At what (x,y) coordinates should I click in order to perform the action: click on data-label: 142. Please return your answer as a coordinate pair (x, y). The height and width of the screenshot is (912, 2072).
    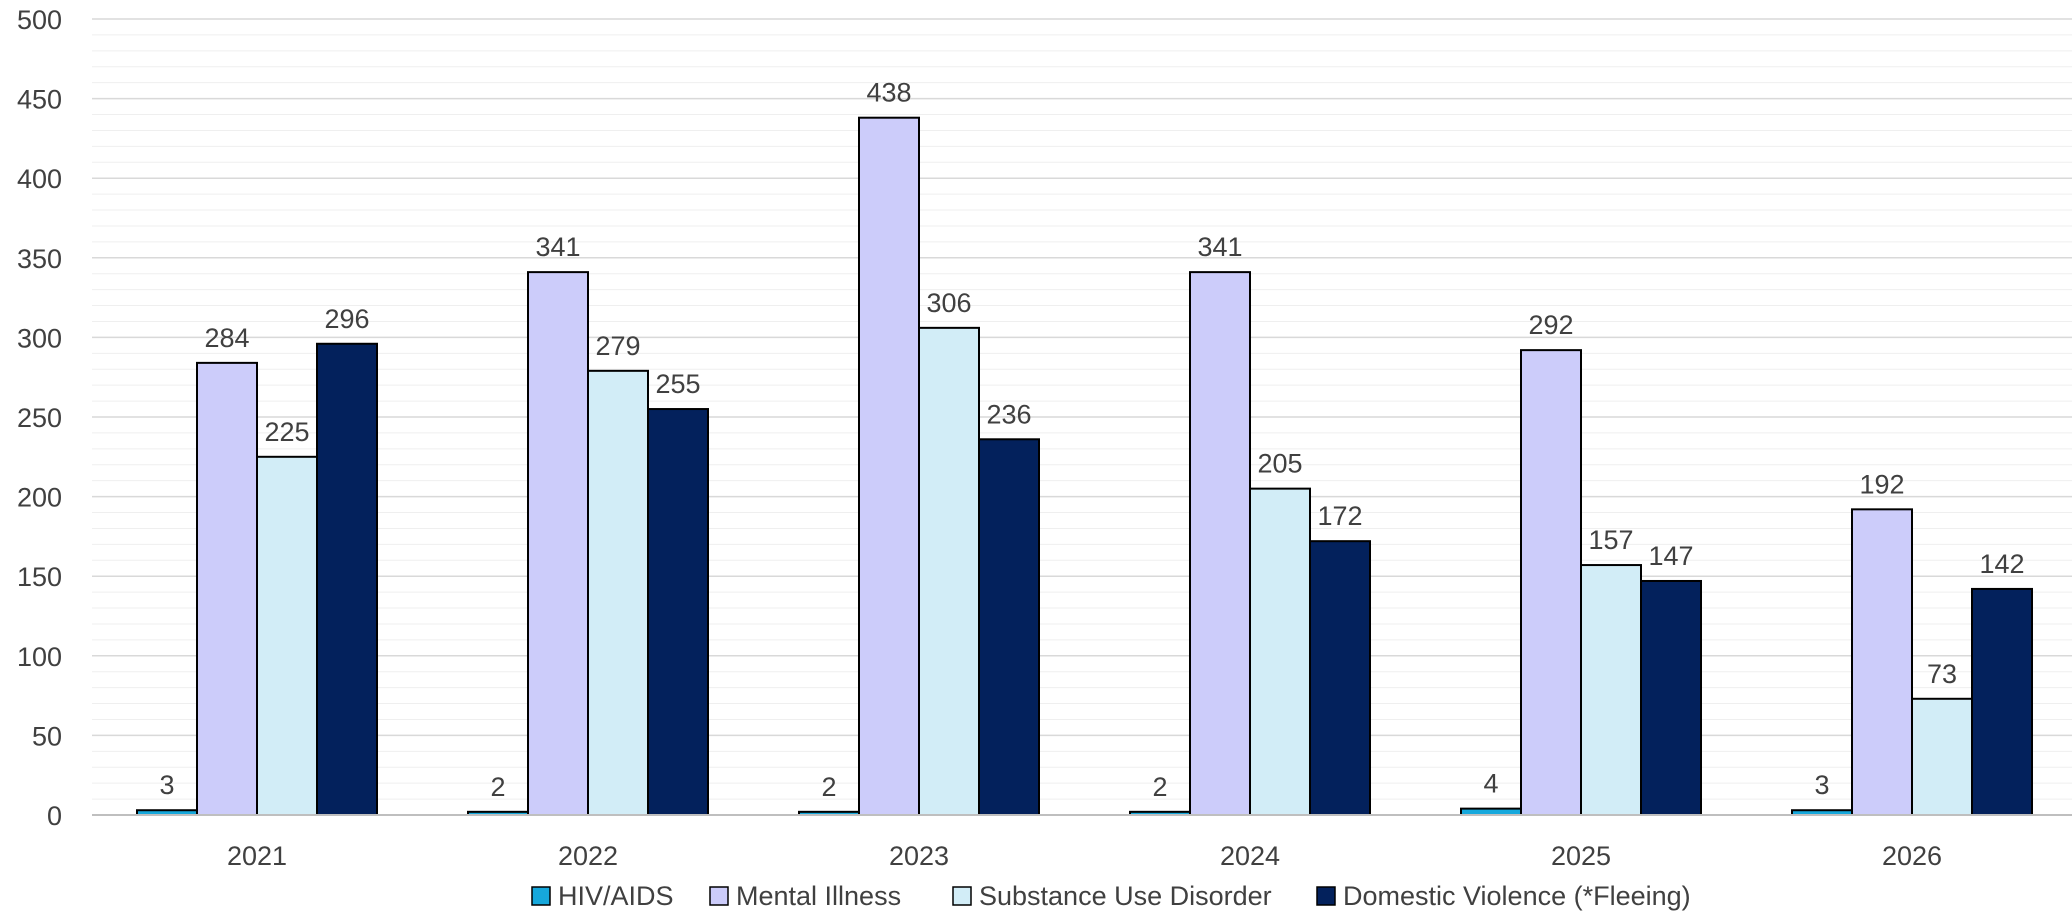
    Looking at the image, I should click on (2001, 564).